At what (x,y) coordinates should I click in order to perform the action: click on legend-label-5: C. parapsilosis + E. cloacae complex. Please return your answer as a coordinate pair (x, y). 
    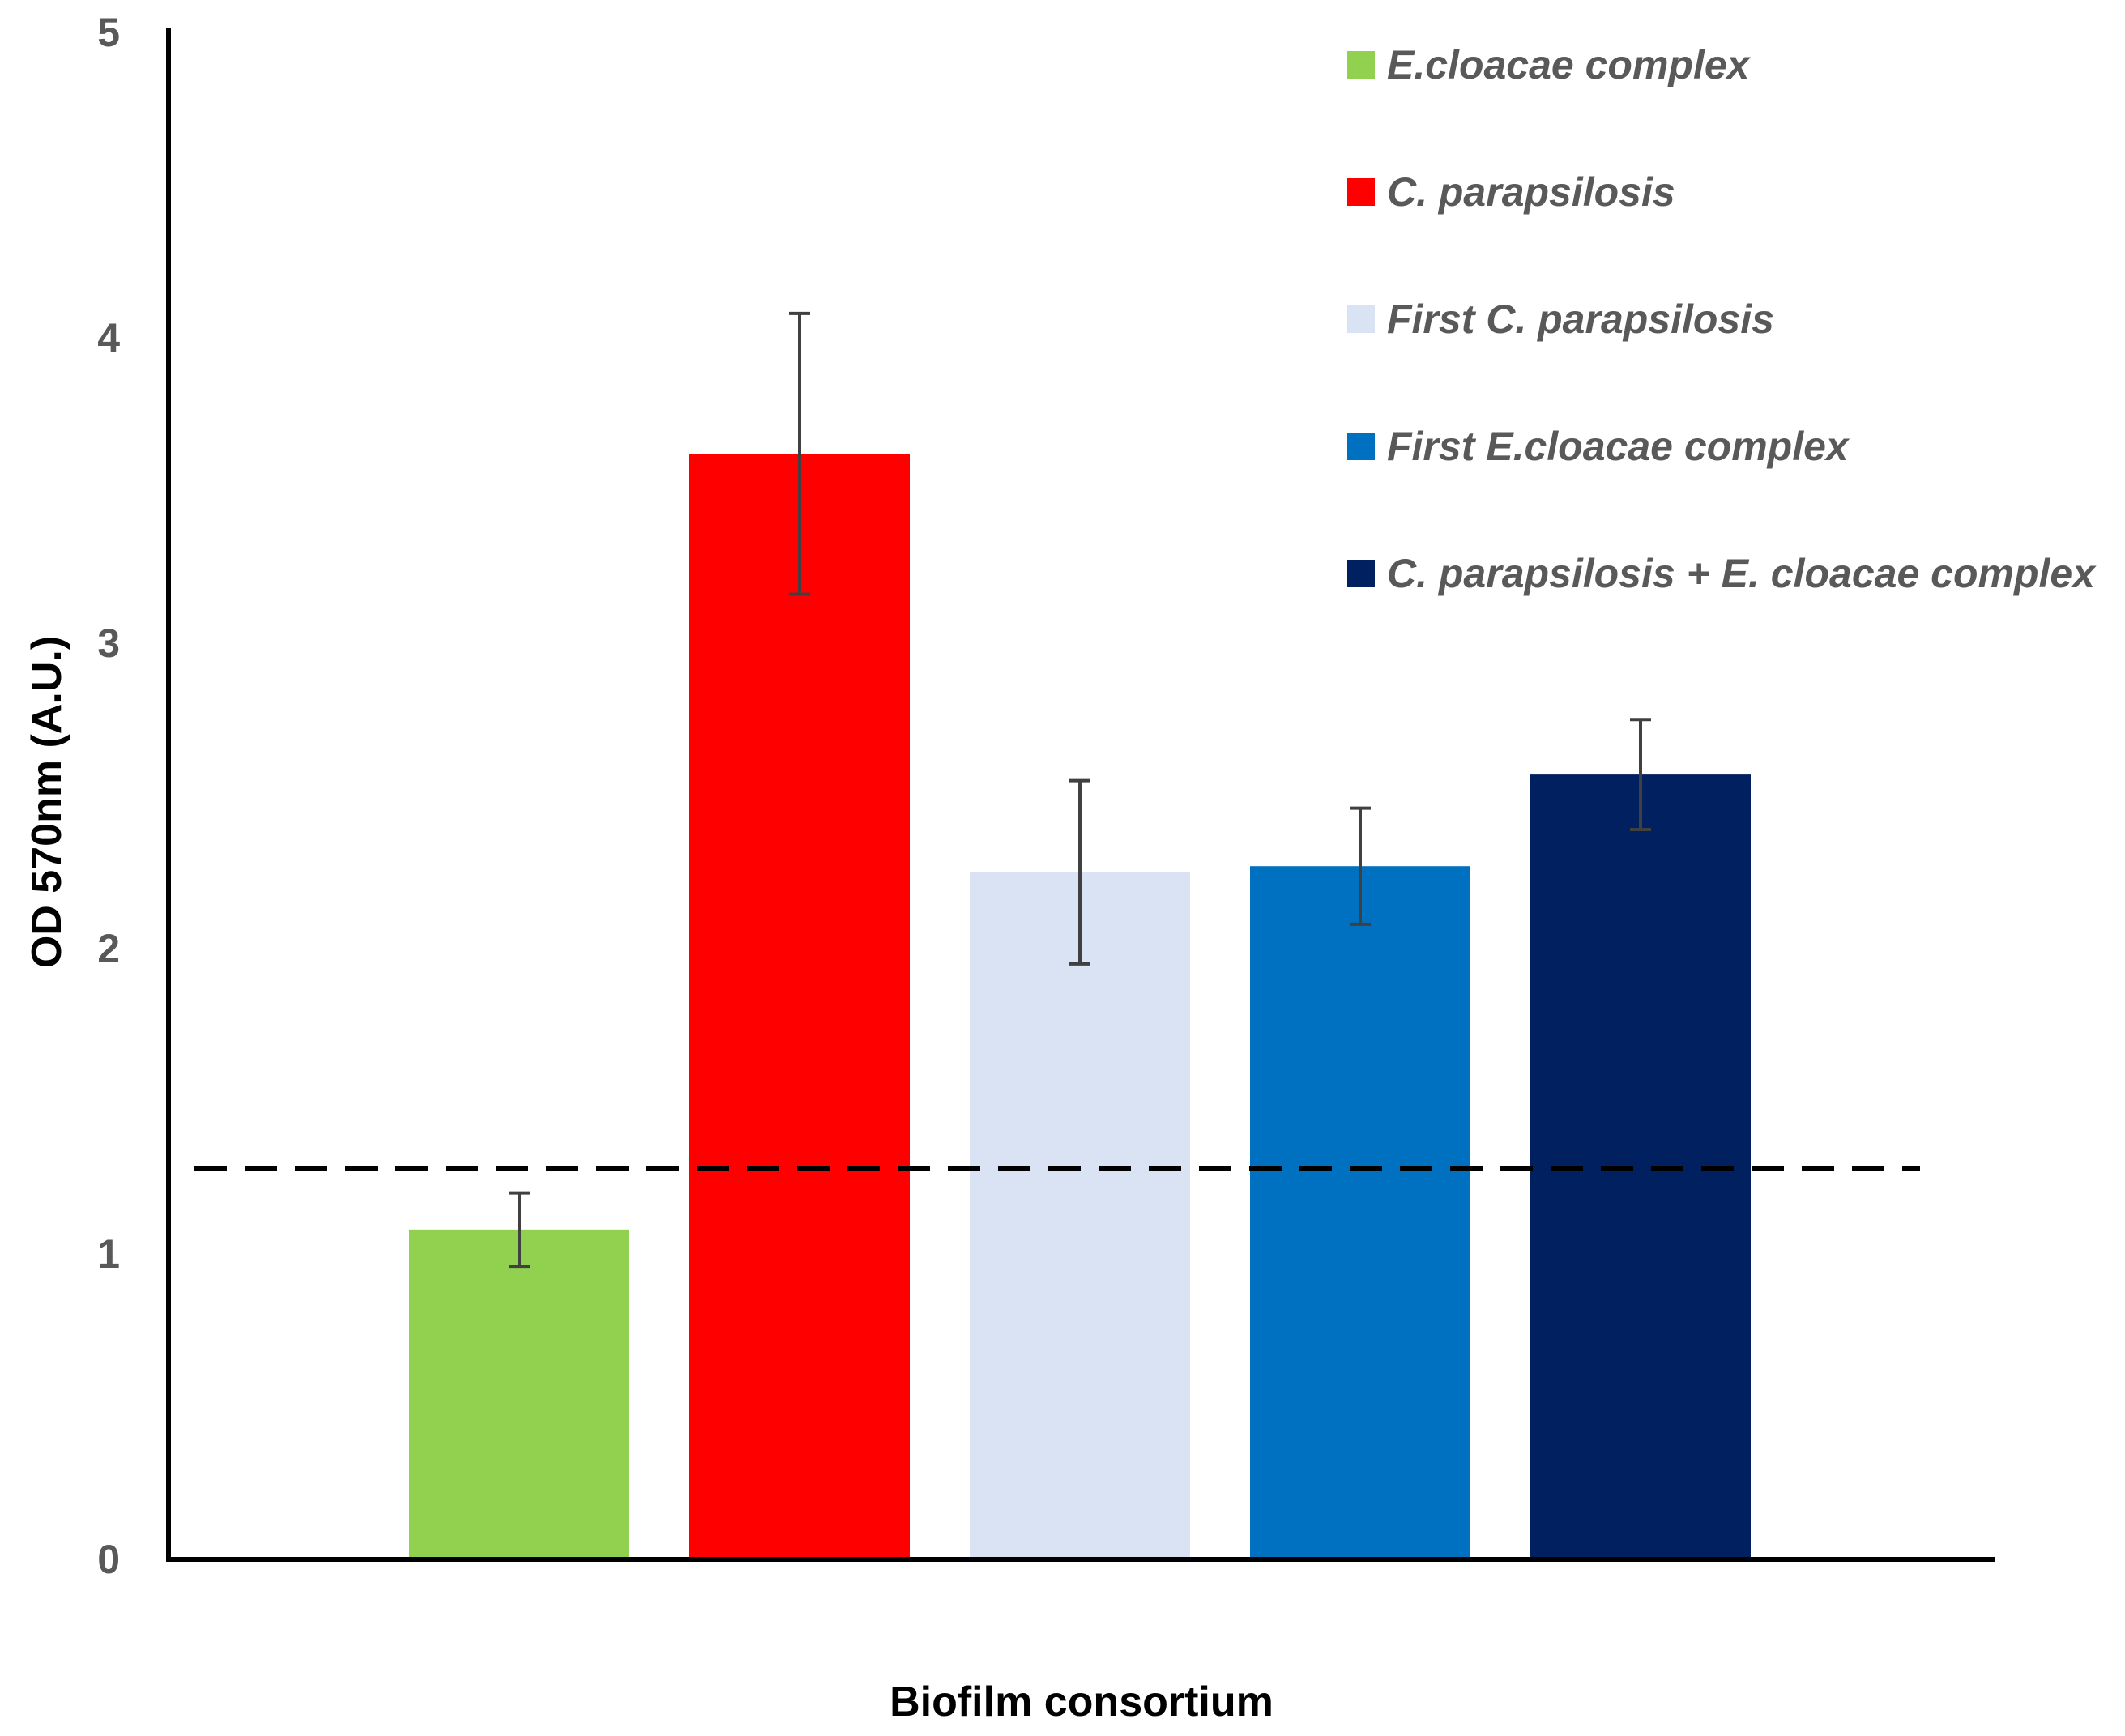
    Looking at the image, I should click on (1742, 573).